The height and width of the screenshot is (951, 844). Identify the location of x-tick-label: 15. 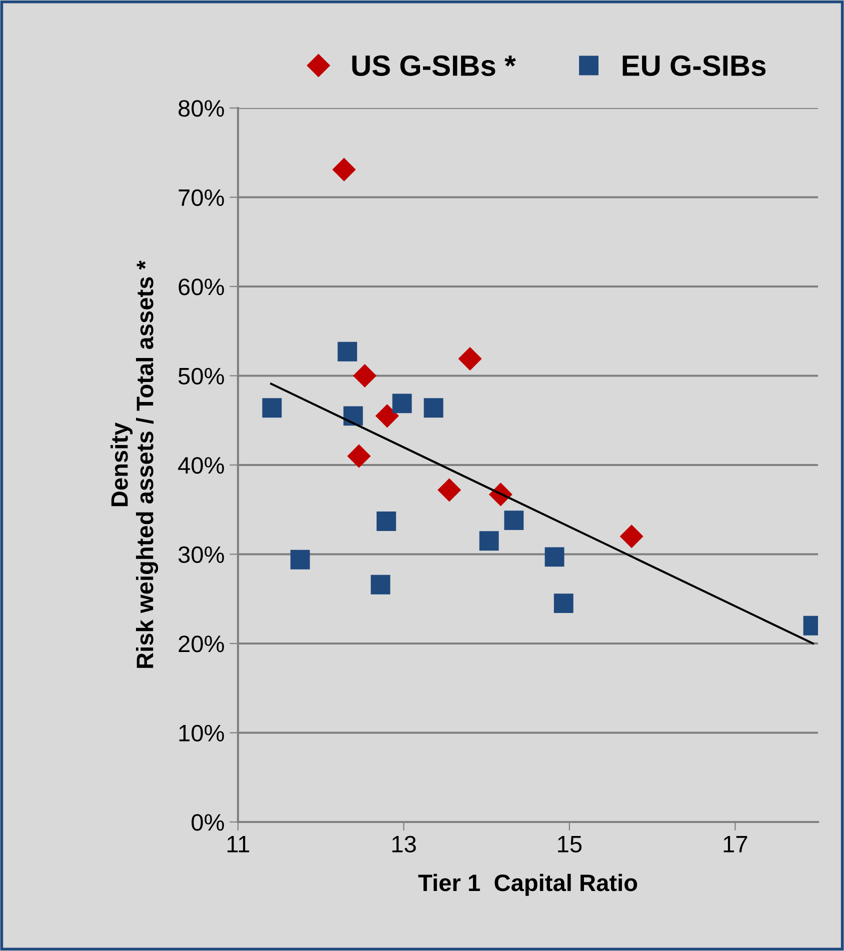
(570, 844).